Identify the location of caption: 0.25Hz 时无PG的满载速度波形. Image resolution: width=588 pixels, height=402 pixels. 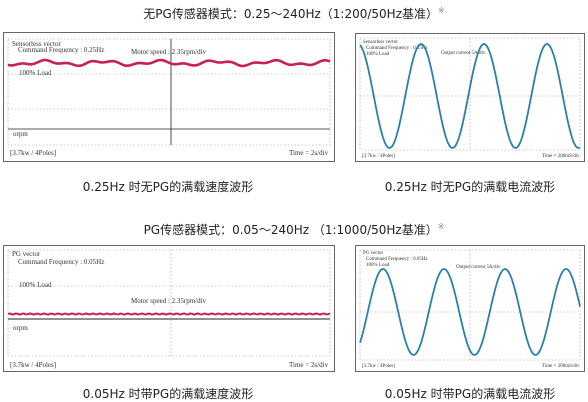
(168, 187).